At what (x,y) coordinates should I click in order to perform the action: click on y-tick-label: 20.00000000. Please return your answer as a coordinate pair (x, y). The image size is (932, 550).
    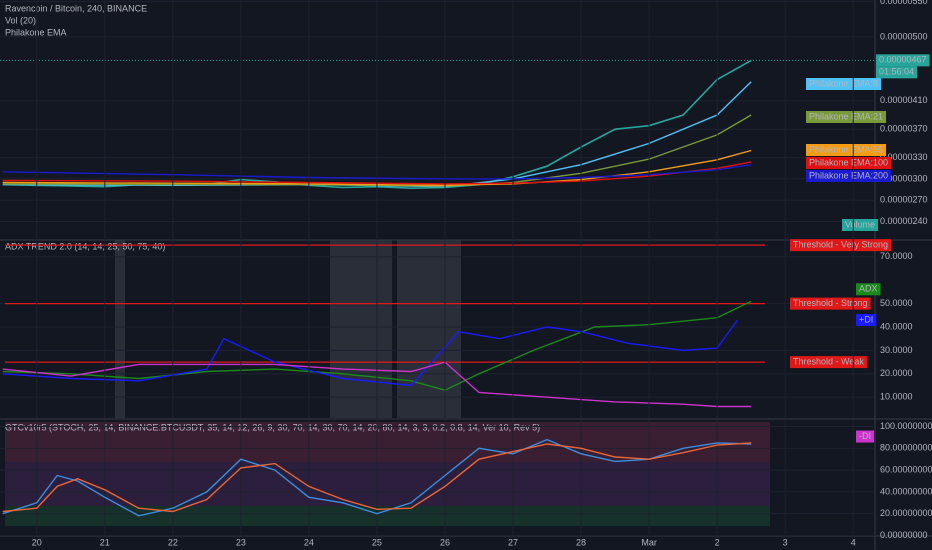
    Looking at the image, I should click on (906, 513).